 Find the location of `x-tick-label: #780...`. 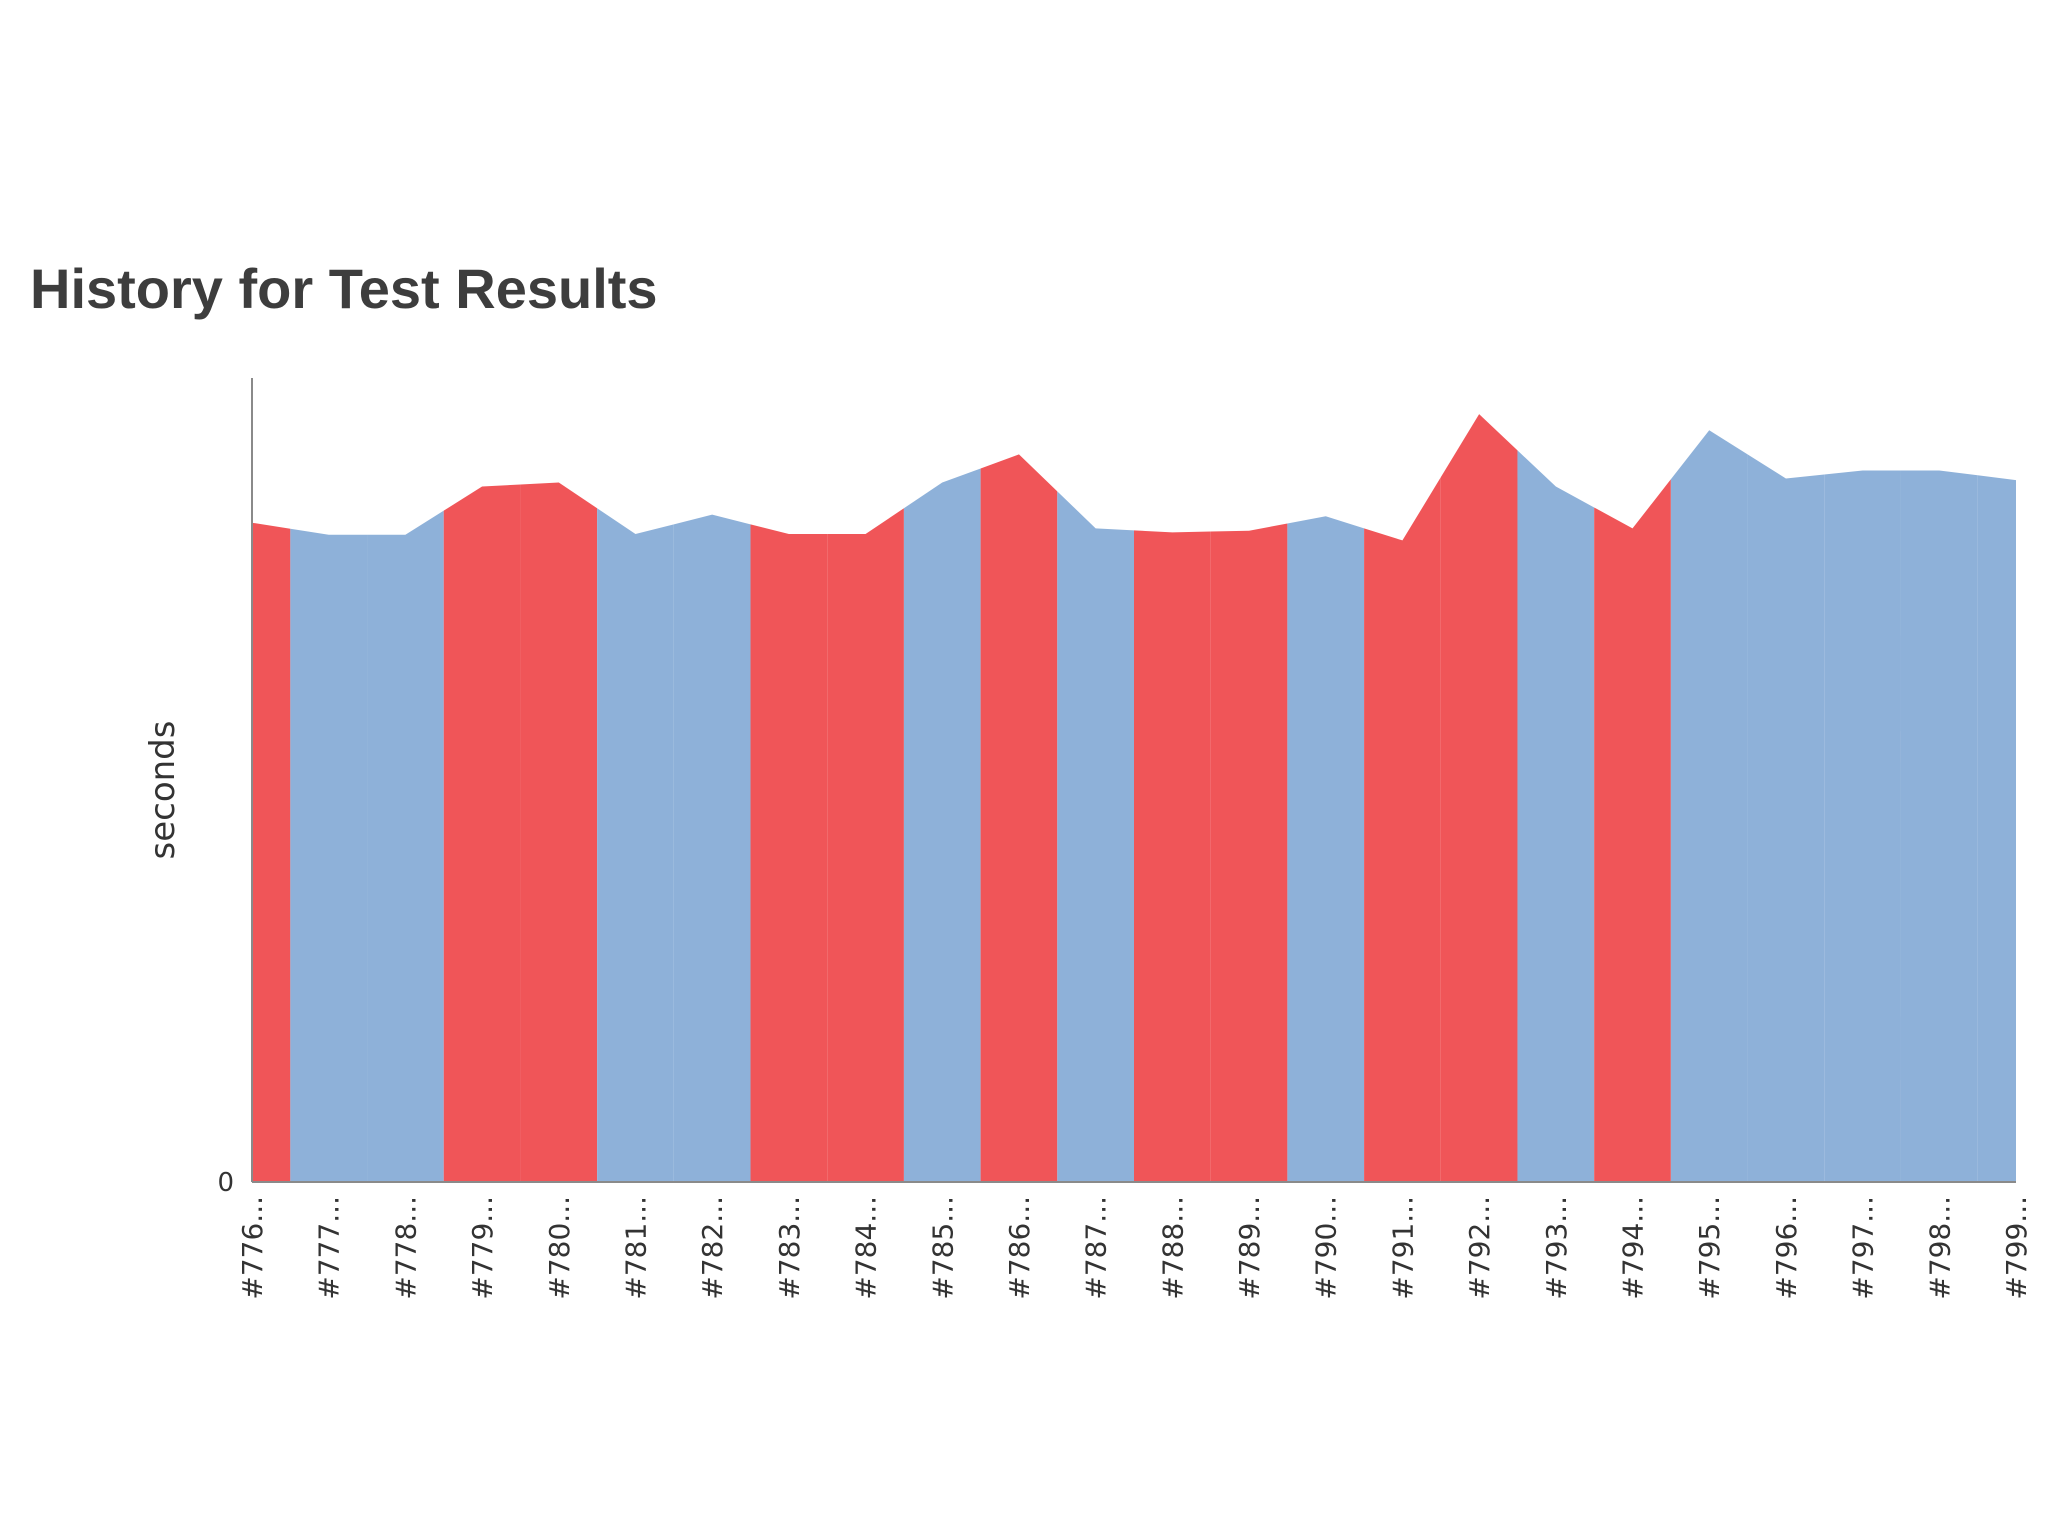

x-tick-label: #780... is located at coordinates (559, 1248).